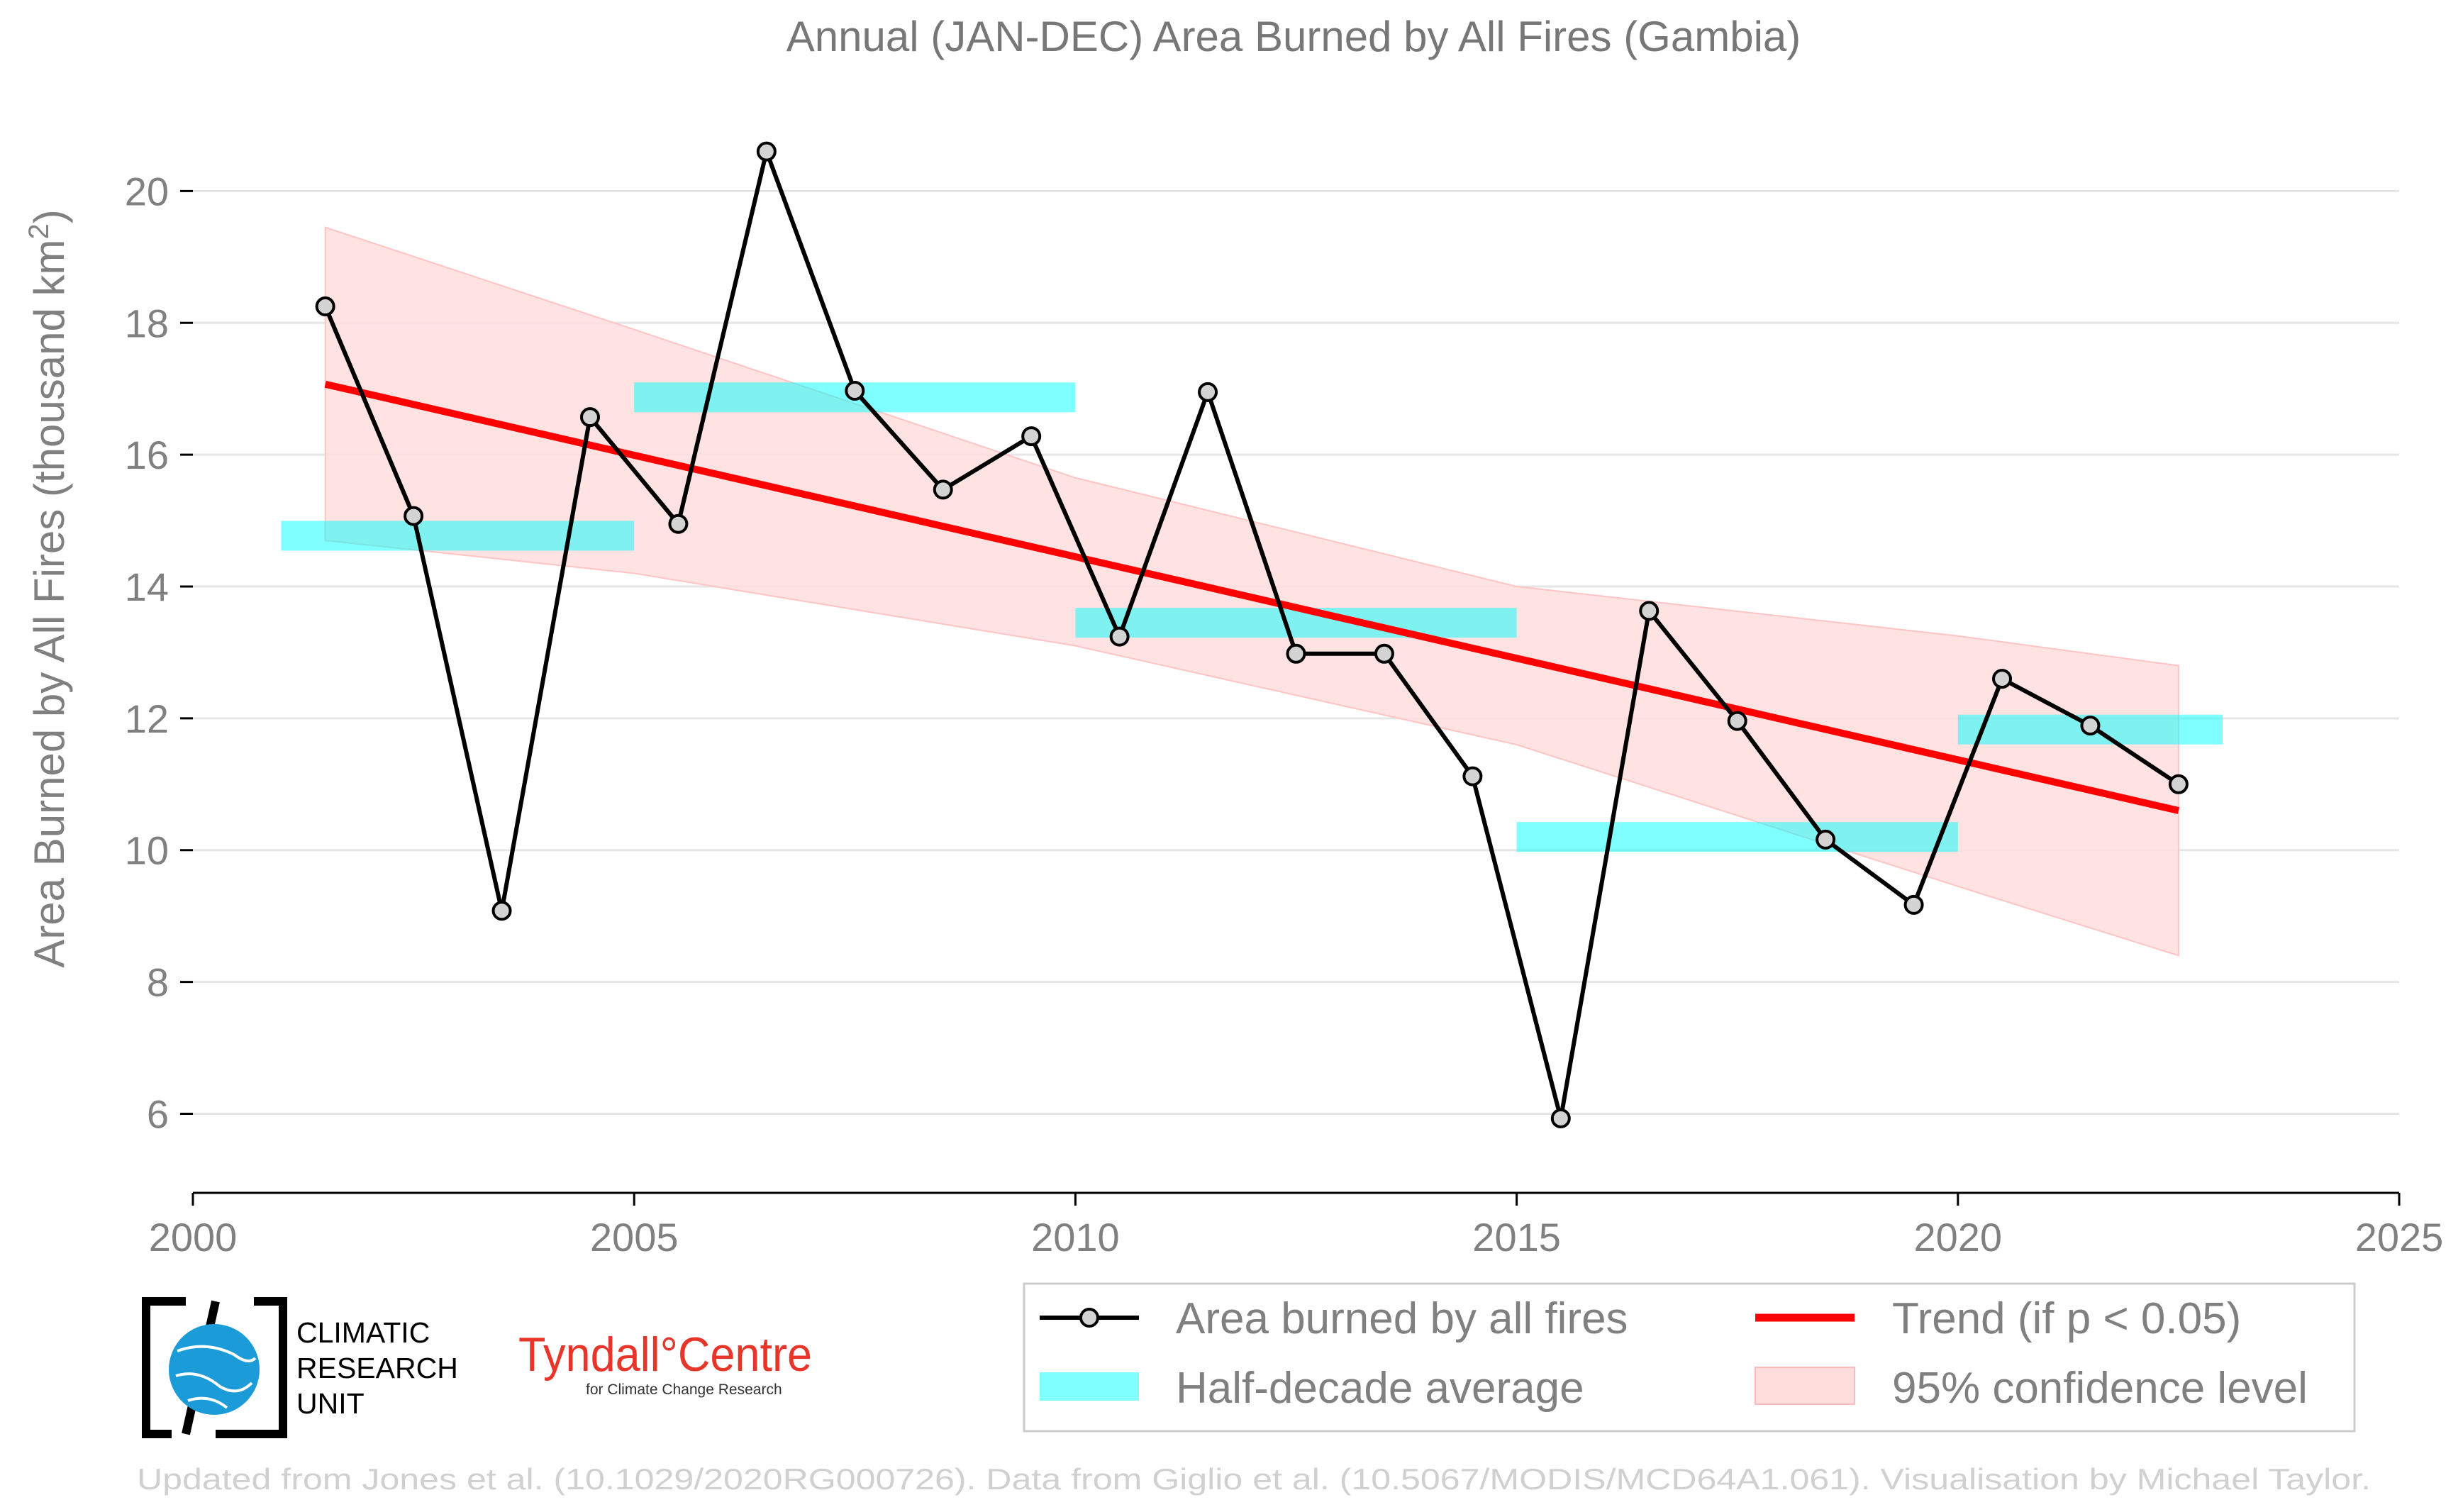  Describe the element at coordinates (1913, 904) in the screenshot. I see `data-point-2019.5` at that location.